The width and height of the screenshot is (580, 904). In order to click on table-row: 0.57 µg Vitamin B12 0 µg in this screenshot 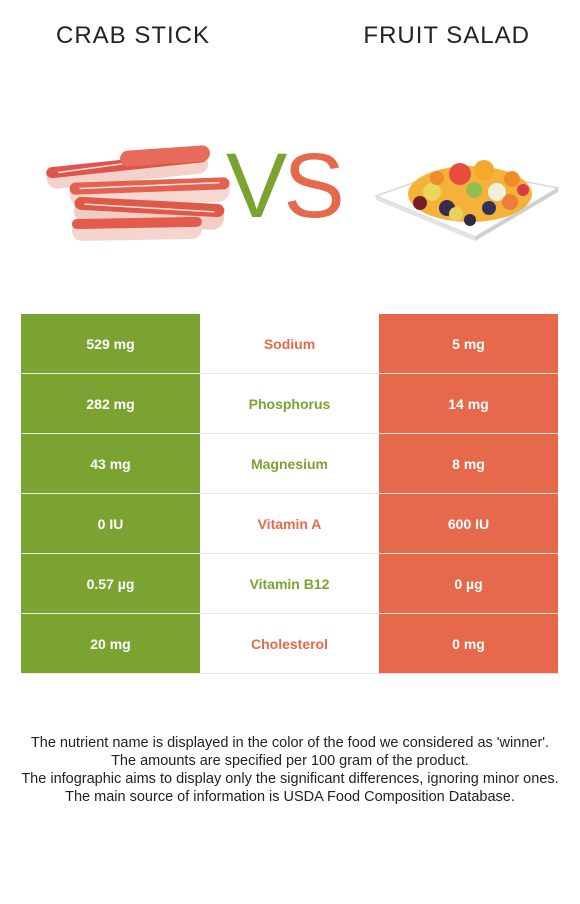, I will do `click(289, 583)`.